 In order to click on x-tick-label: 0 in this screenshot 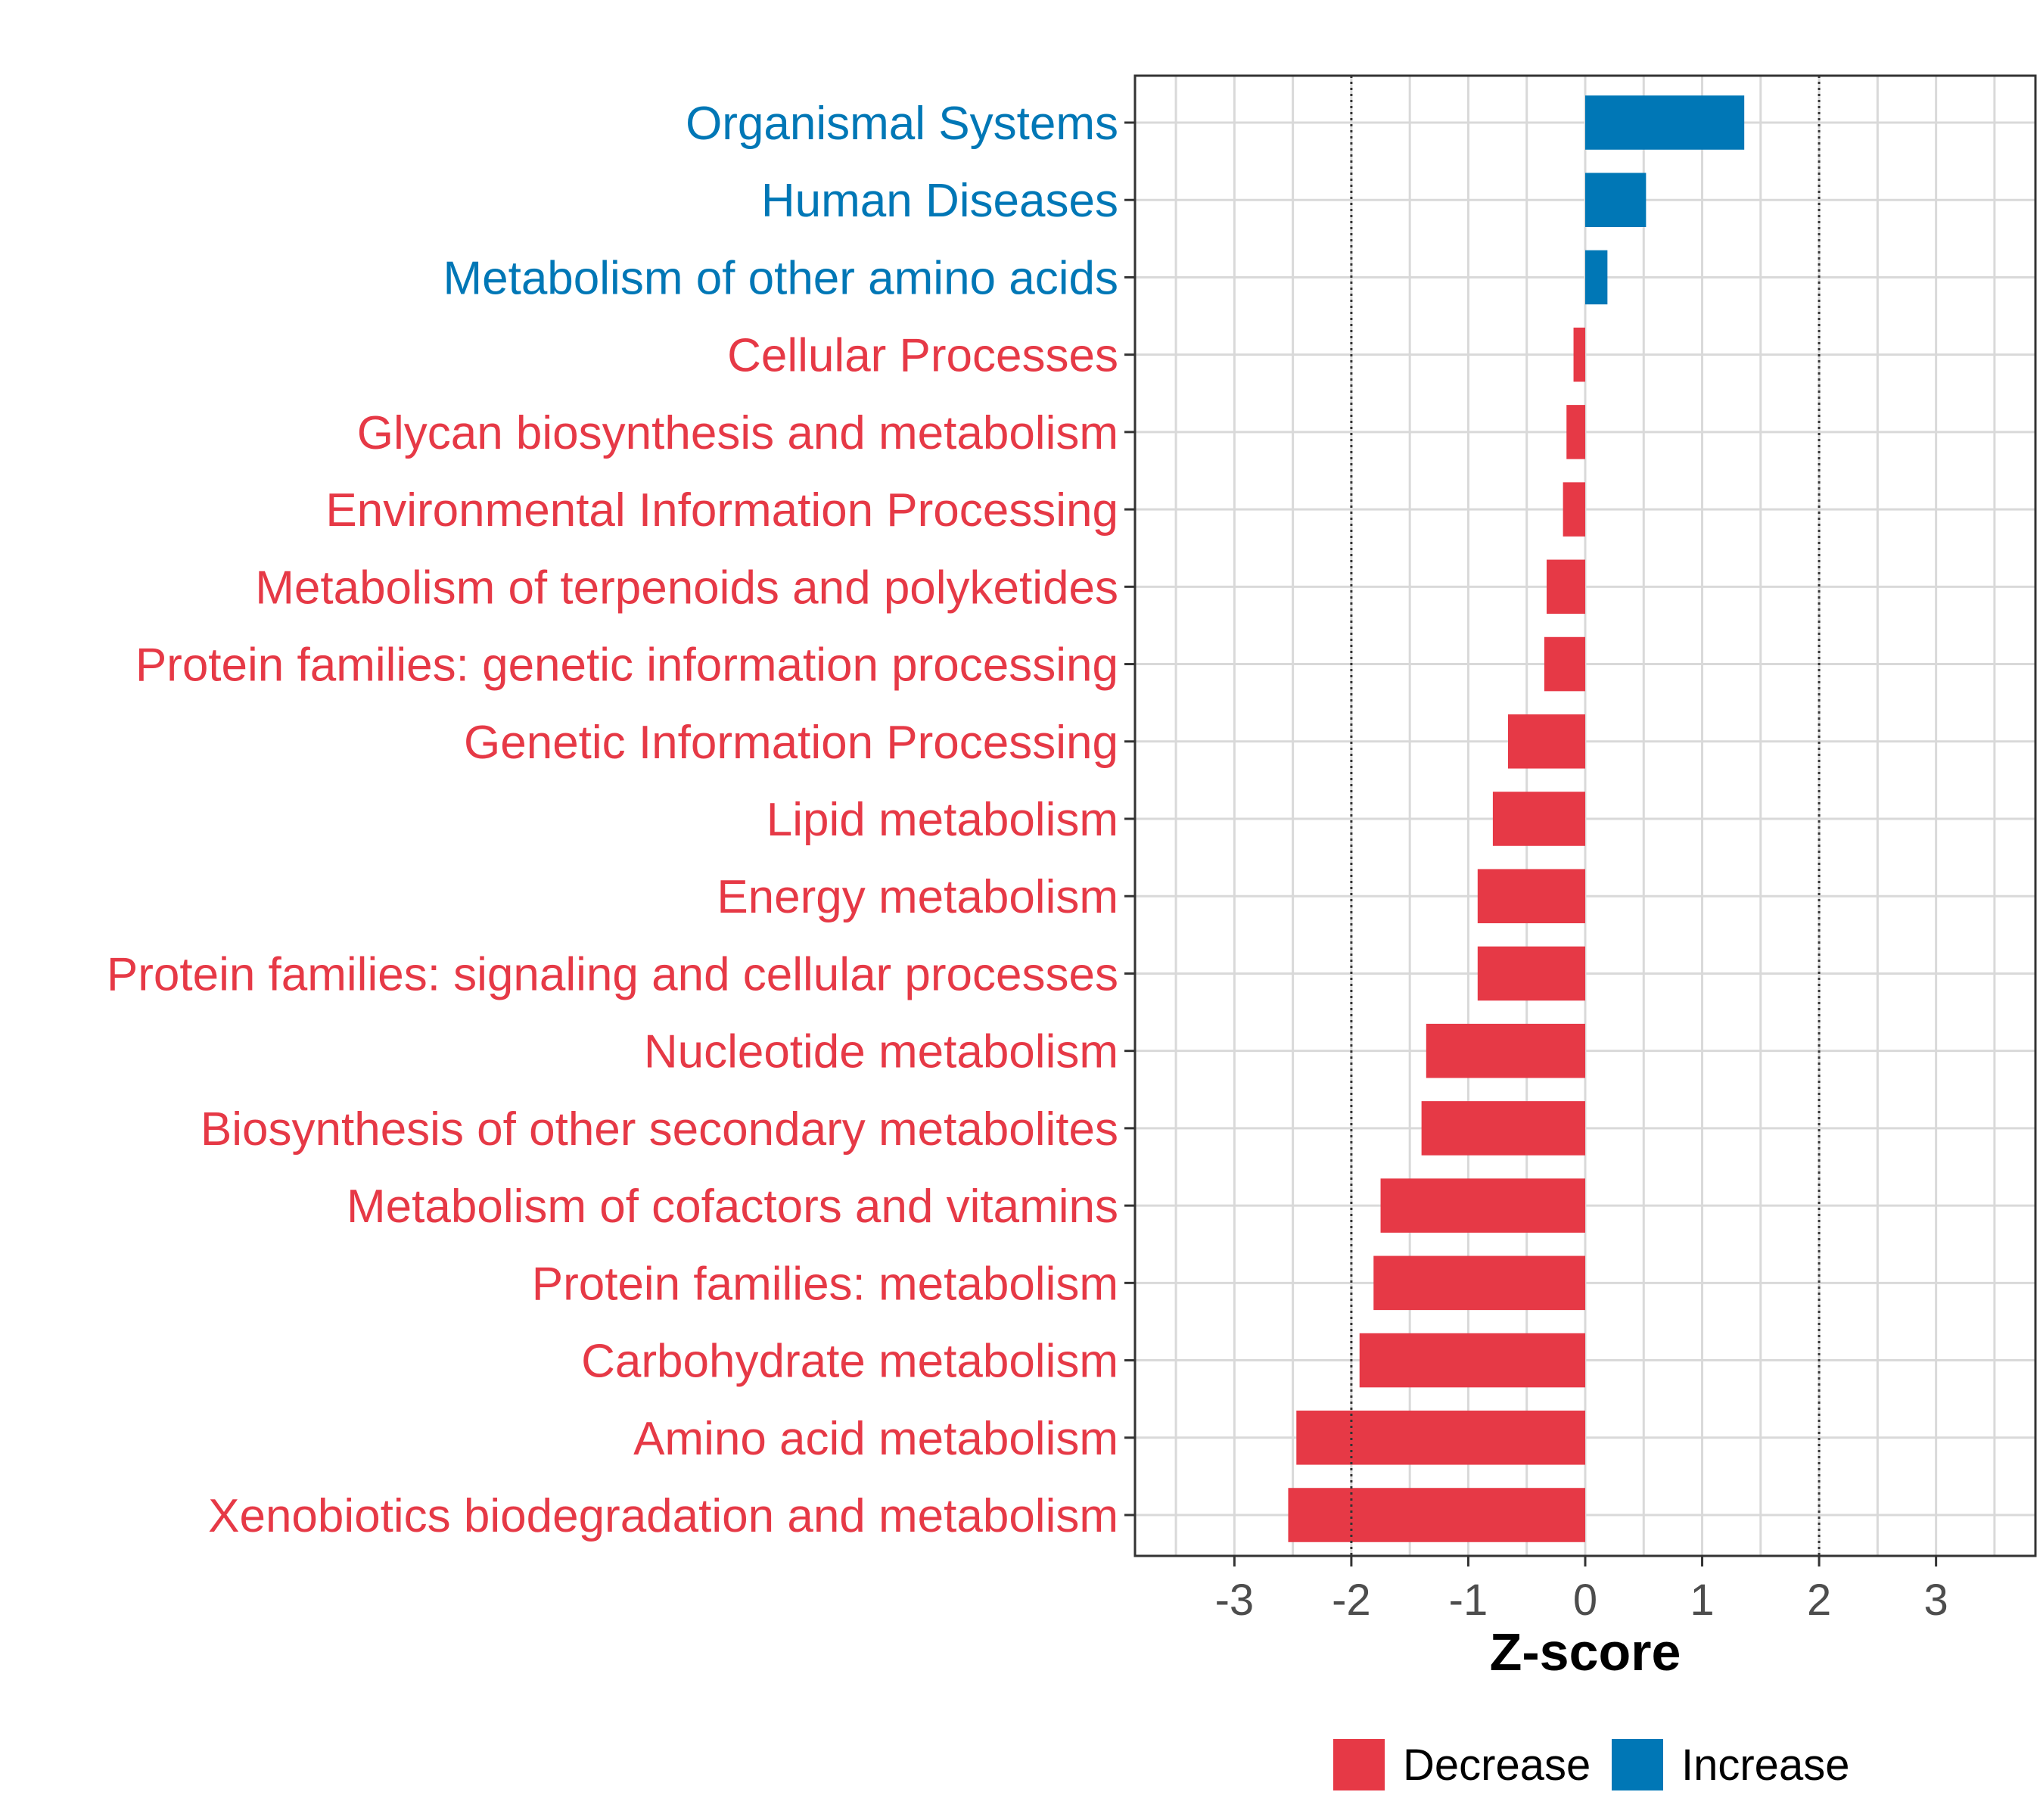, I will do `click(1585, 1600)`.